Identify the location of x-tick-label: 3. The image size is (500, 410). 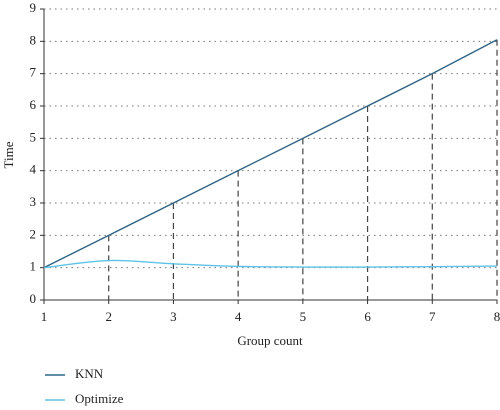
(173, 316).